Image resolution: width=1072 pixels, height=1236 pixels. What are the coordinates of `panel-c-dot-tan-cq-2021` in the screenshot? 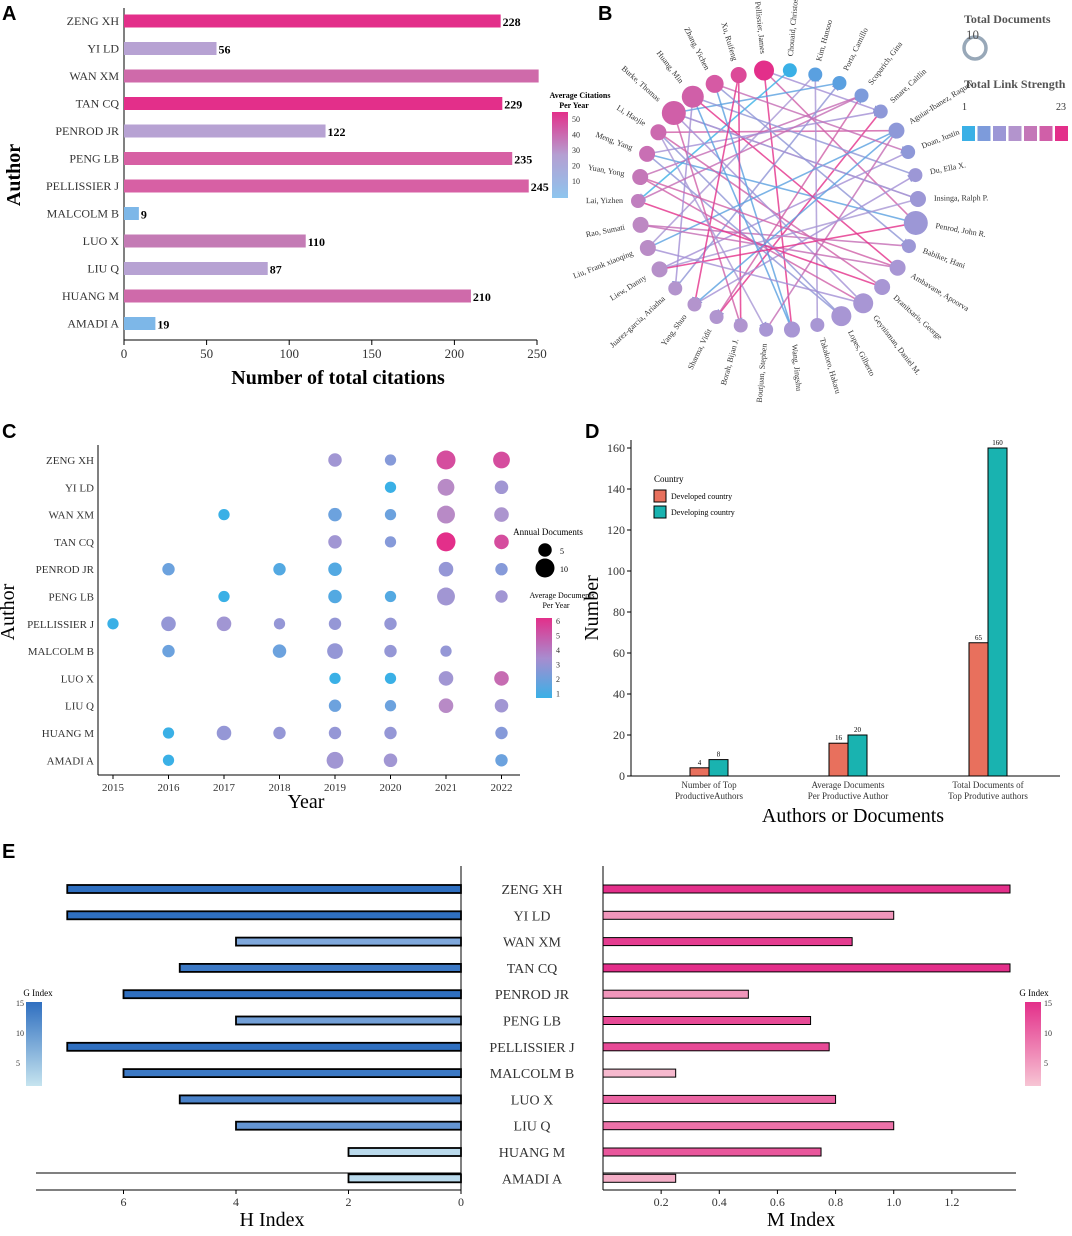 It's located at (446, 542).